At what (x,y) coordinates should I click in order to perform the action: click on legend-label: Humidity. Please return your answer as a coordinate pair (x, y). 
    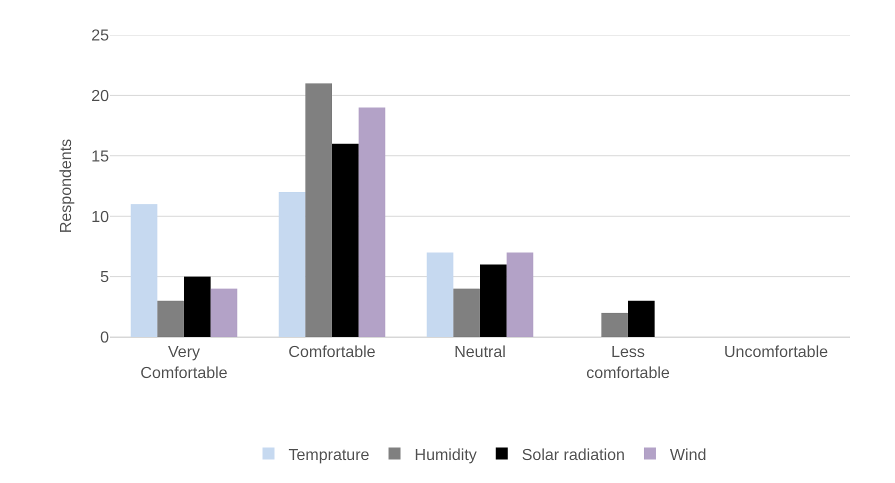
    Looking at the image, I should click on (445, 455).